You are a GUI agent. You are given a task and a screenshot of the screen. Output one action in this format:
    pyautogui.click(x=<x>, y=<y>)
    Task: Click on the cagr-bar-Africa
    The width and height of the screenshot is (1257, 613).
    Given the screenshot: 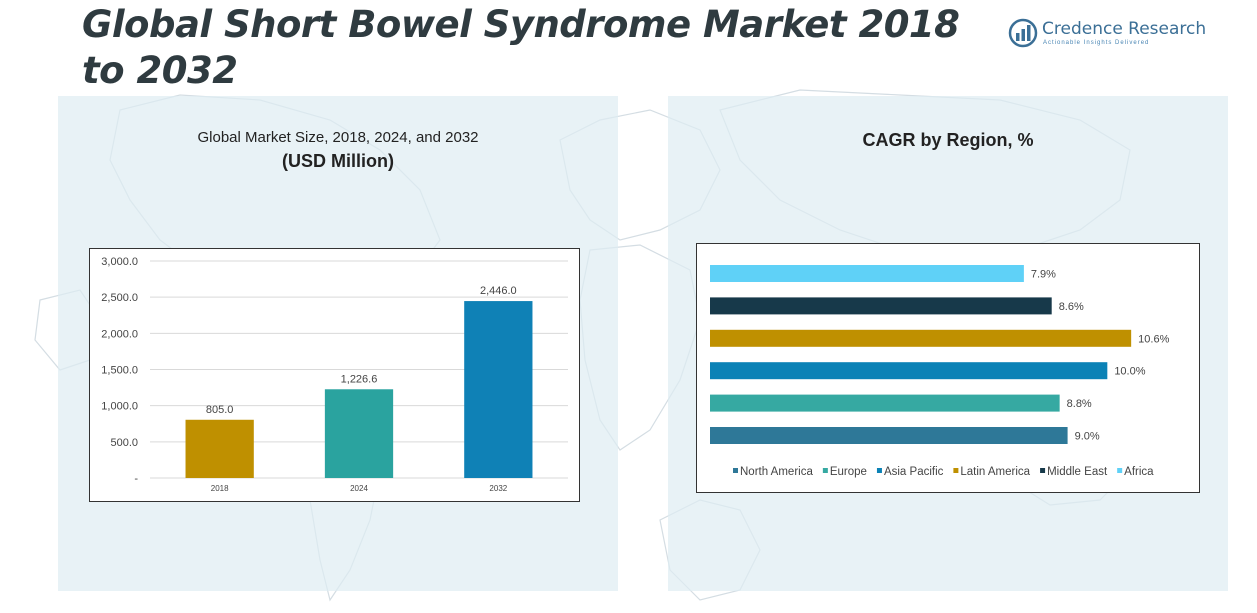 What is the action you would take?
    pyautogui.click(x=867, y=273)
    